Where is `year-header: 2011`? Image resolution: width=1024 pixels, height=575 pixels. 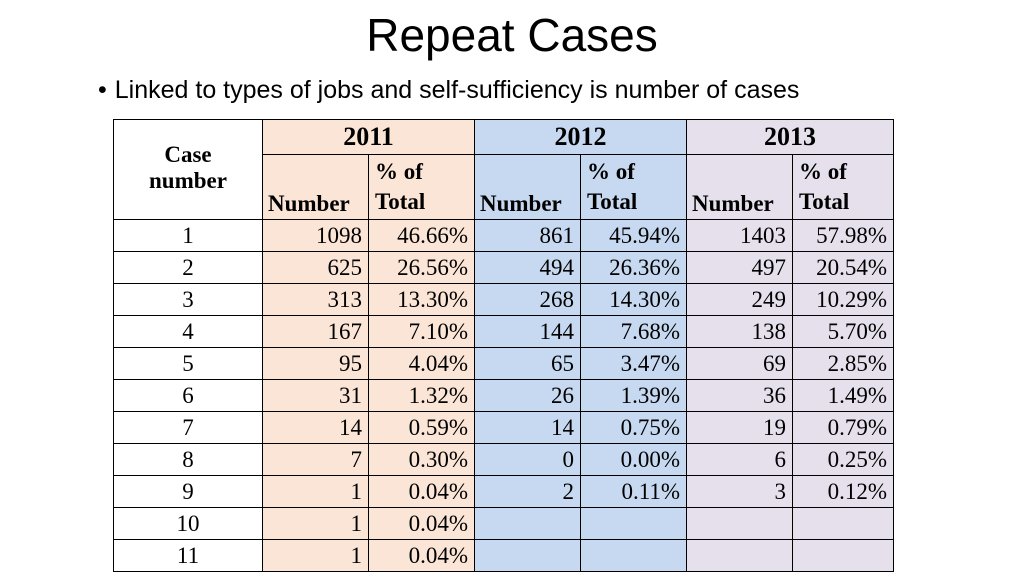 year-header: 2011 is located at coordinates (368, 137).